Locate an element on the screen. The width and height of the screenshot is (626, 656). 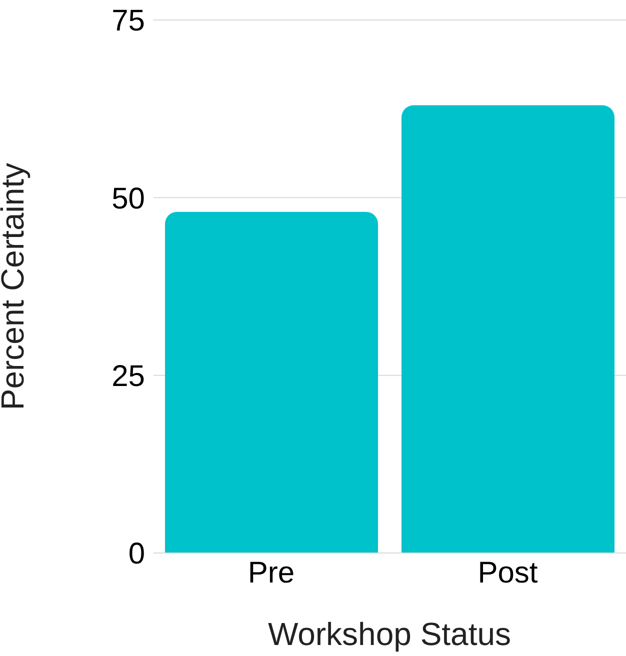
y-tick-label: 75 is located at coordinates (128, 21).